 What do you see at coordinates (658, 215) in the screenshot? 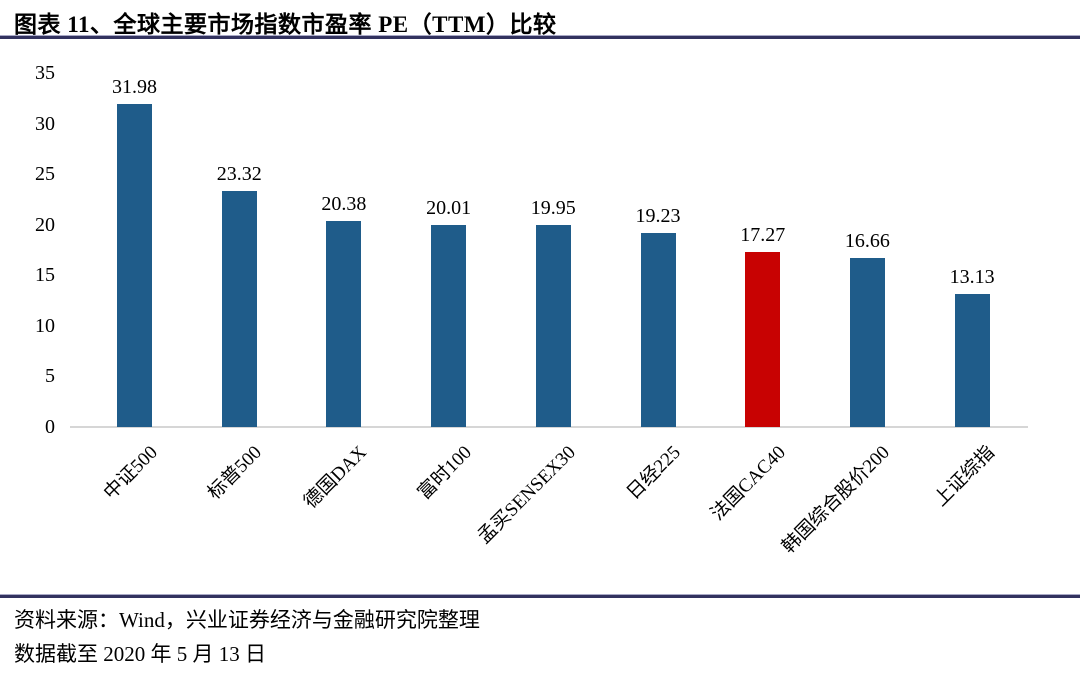
I see `bar-value-label: 19.23` at bounding box center [658, 215].